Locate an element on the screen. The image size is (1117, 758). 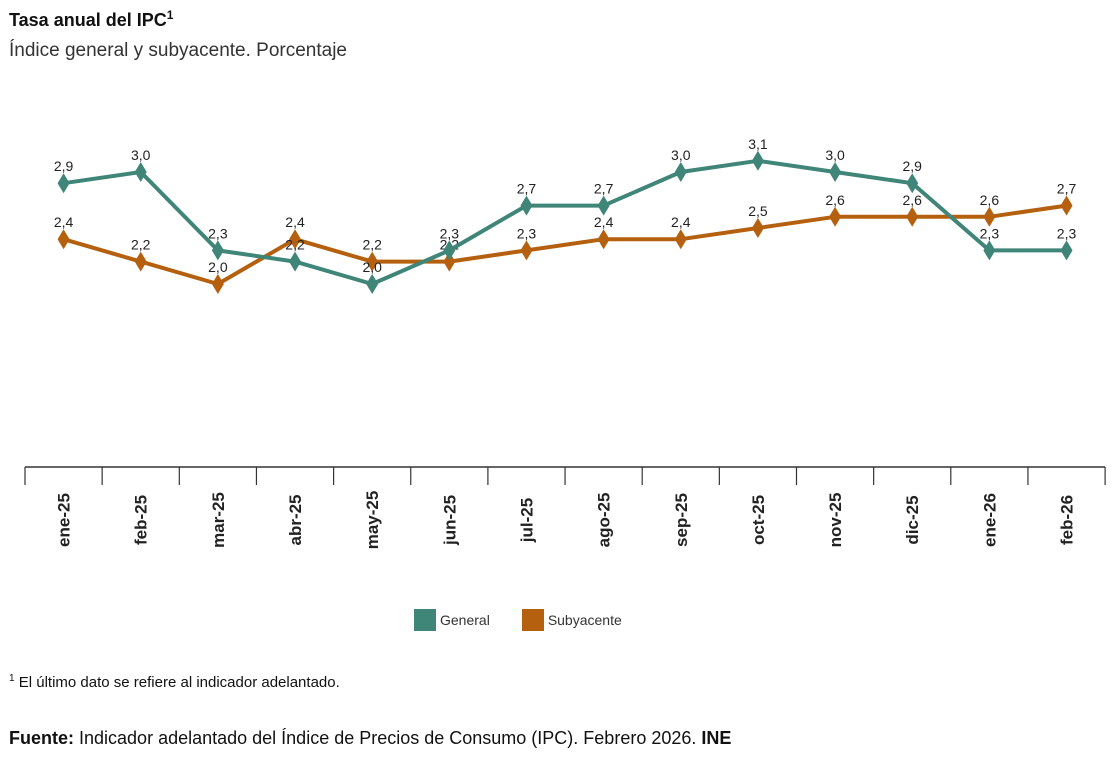
x-tick-label: dic-25 is located at coordinates (912, 519).